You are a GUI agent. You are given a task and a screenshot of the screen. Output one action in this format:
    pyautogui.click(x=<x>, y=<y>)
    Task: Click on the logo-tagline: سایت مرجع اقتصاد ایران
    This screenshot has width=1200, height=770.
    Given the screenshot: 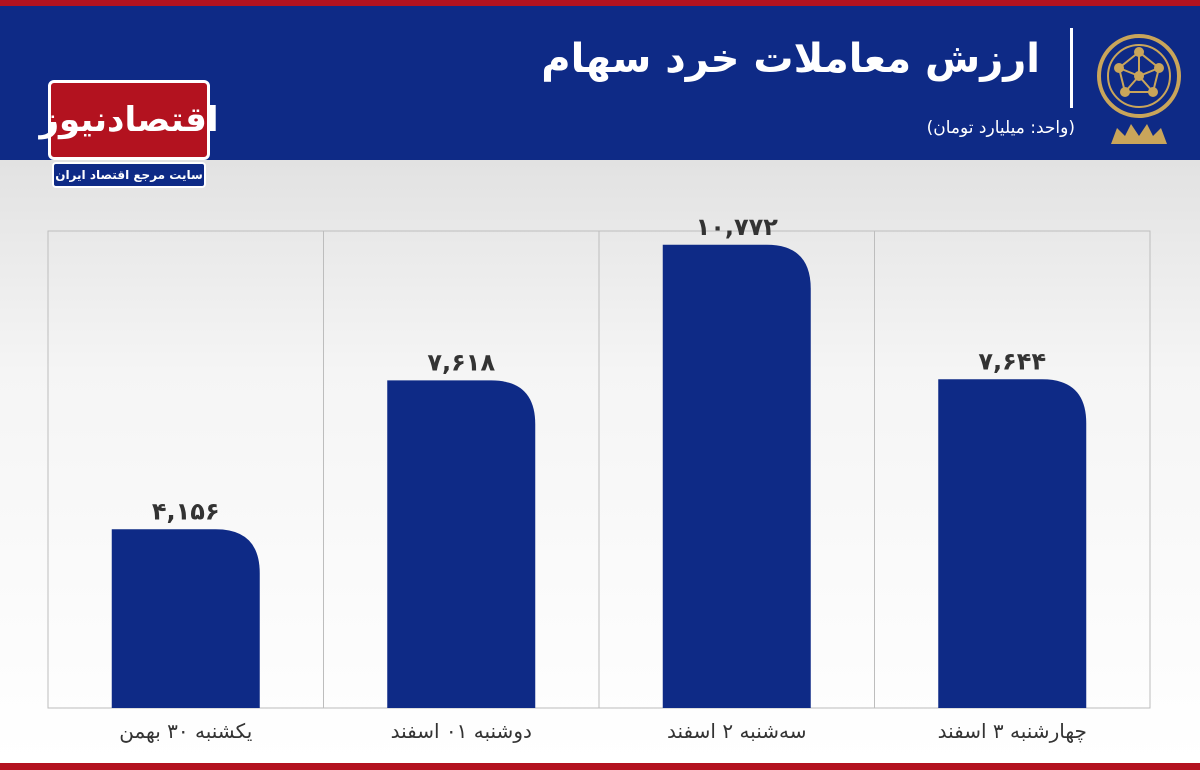 What is the action you would take?
    pyautogui.click(x=129, y=175)
    